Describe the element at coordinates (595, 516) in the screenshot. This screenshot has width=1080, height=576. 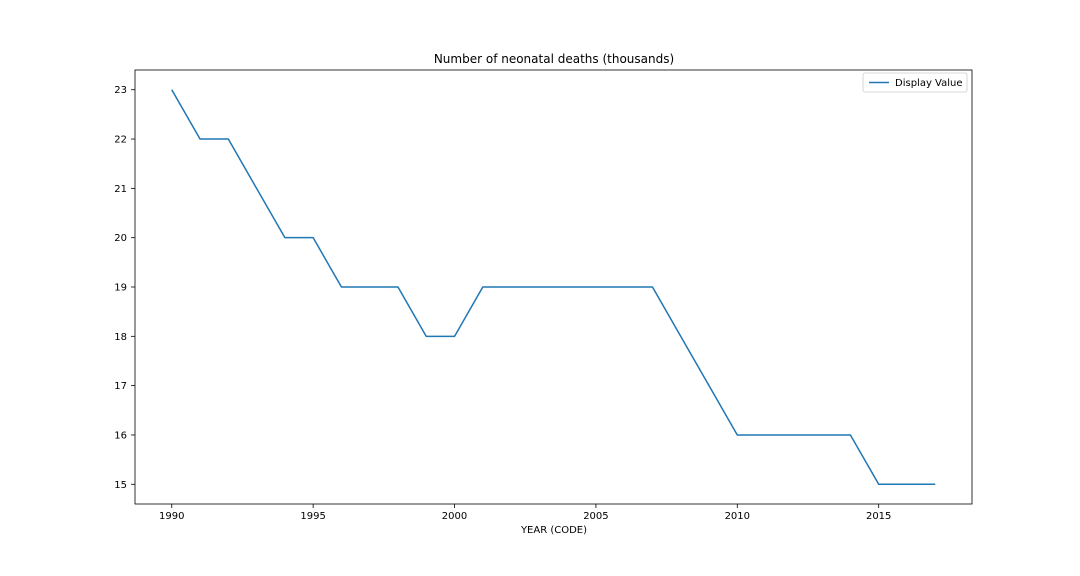
I see `x-tick-label: 2005` at that location.